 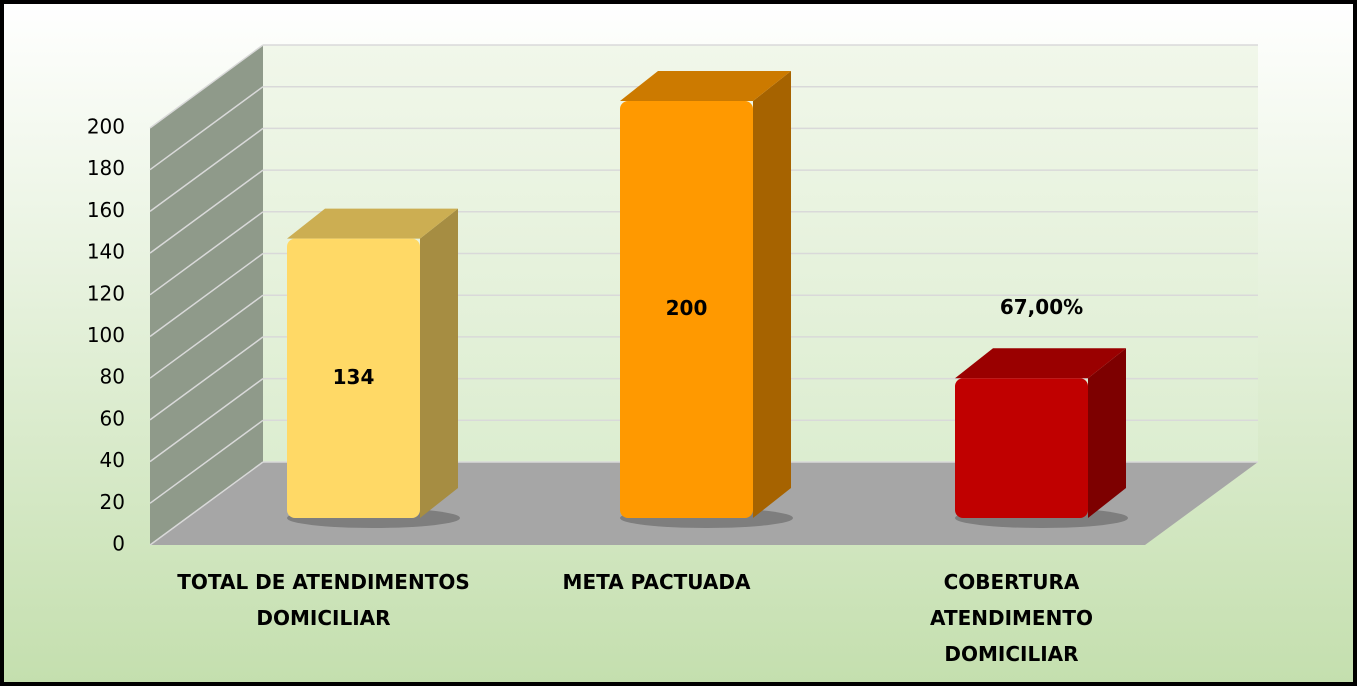 I want to click on value-label: 134, so click(x=354, y=377).